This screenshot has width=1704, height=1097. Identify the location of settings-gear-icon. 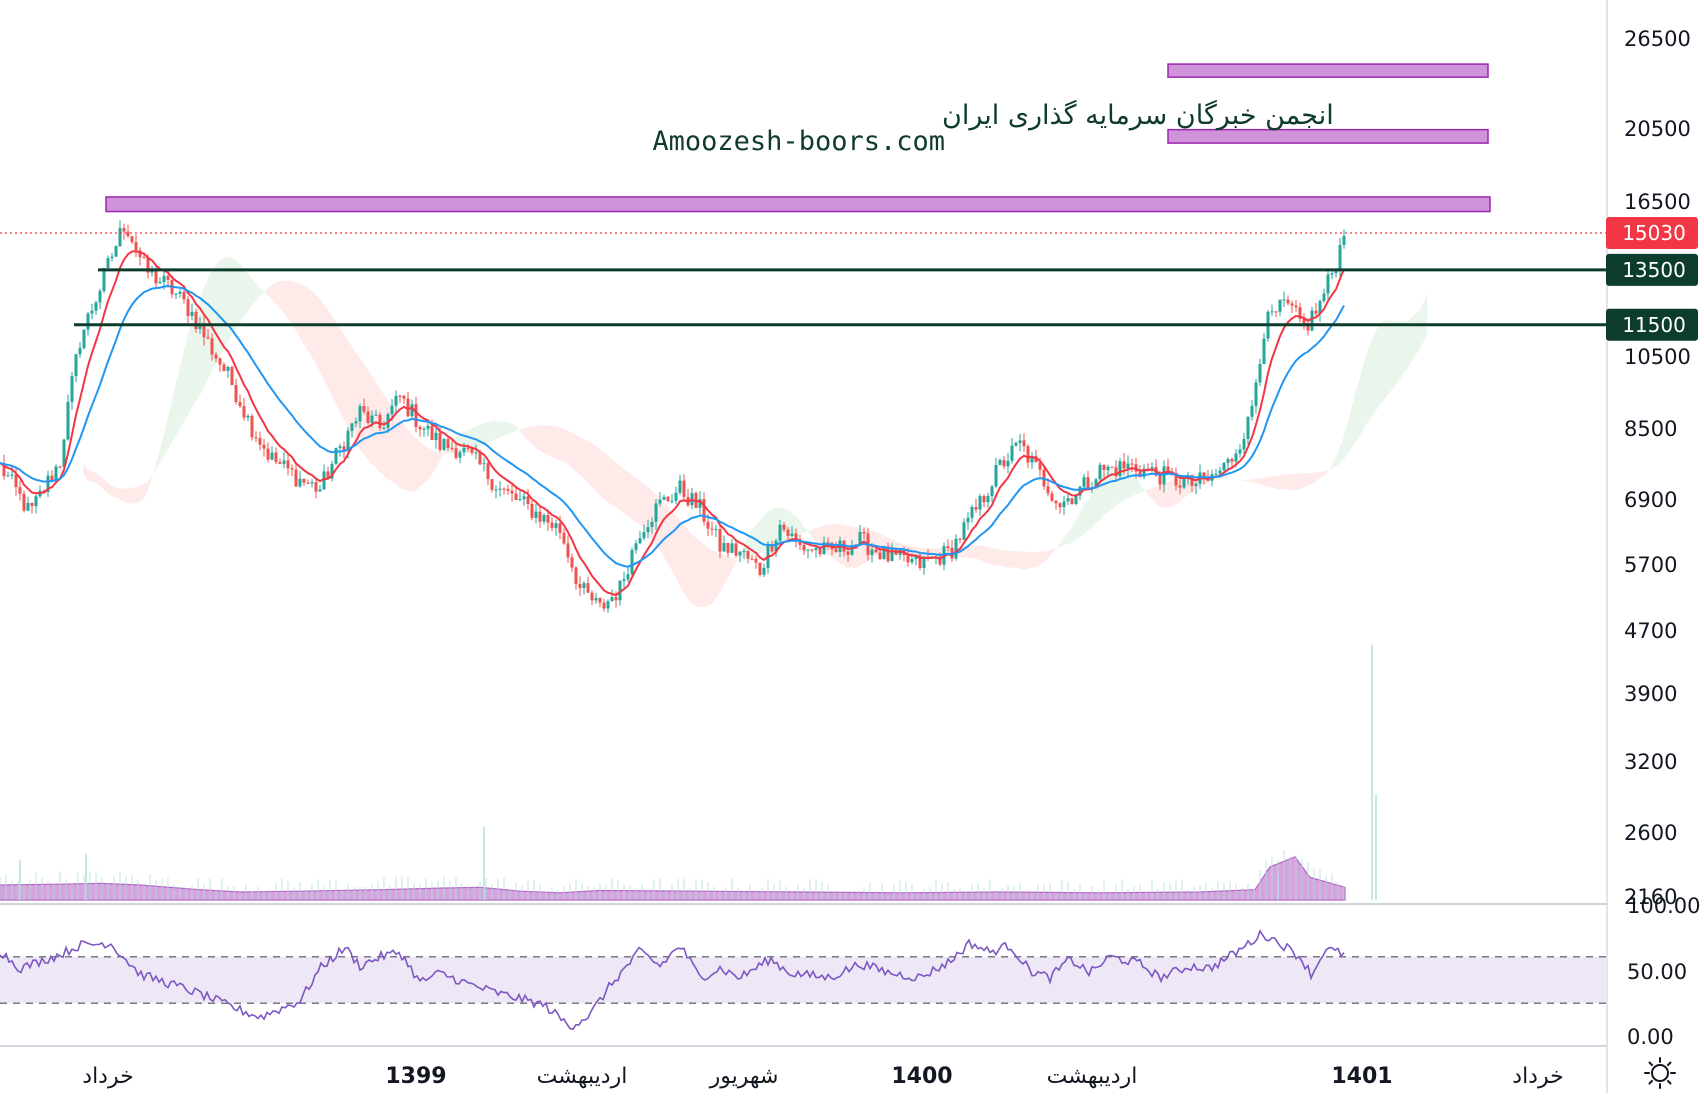
(1660, 1073).